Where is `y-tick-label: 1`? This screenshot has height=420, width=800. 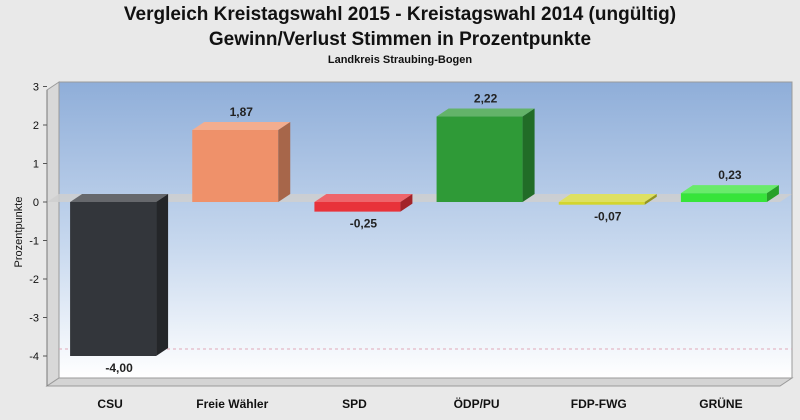
y-tick-label: 1 is located at coordinates (36, 165).